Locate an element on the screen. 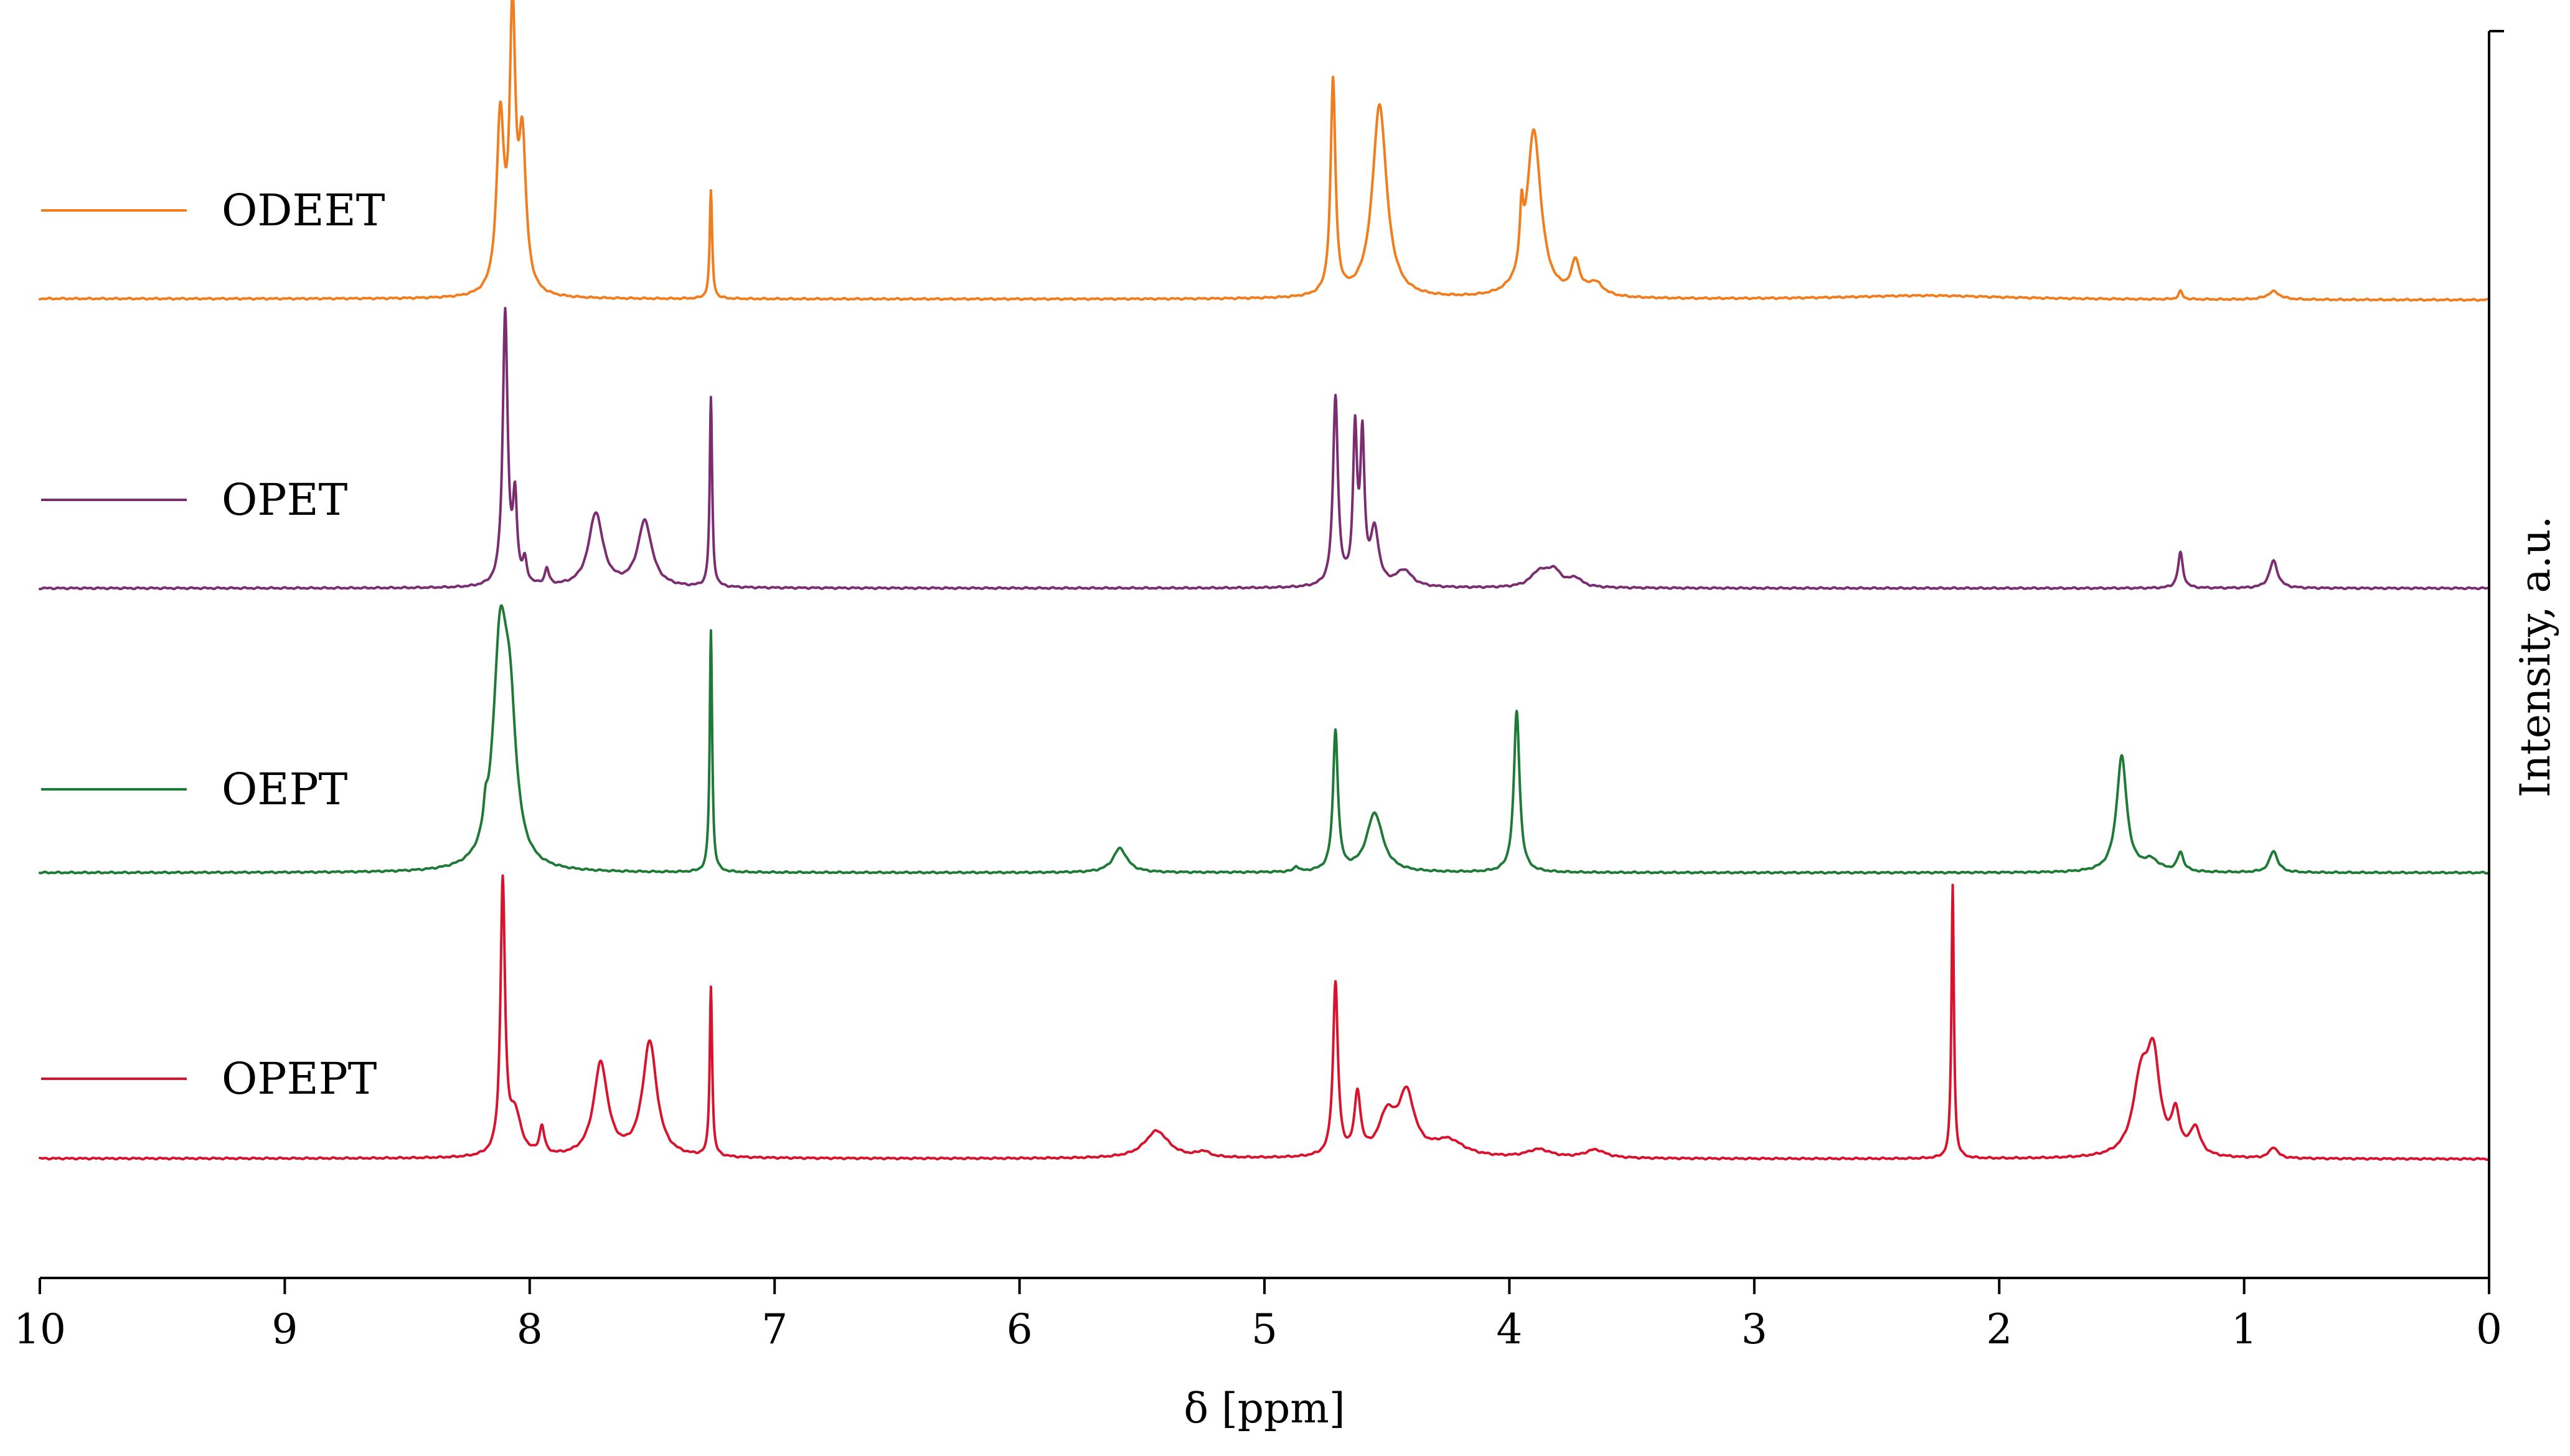 Image resolution: width=2570 pixels, height=1456 pixels. x-axis-title: δ [ppm] is located at coordinates (1264, 1408).